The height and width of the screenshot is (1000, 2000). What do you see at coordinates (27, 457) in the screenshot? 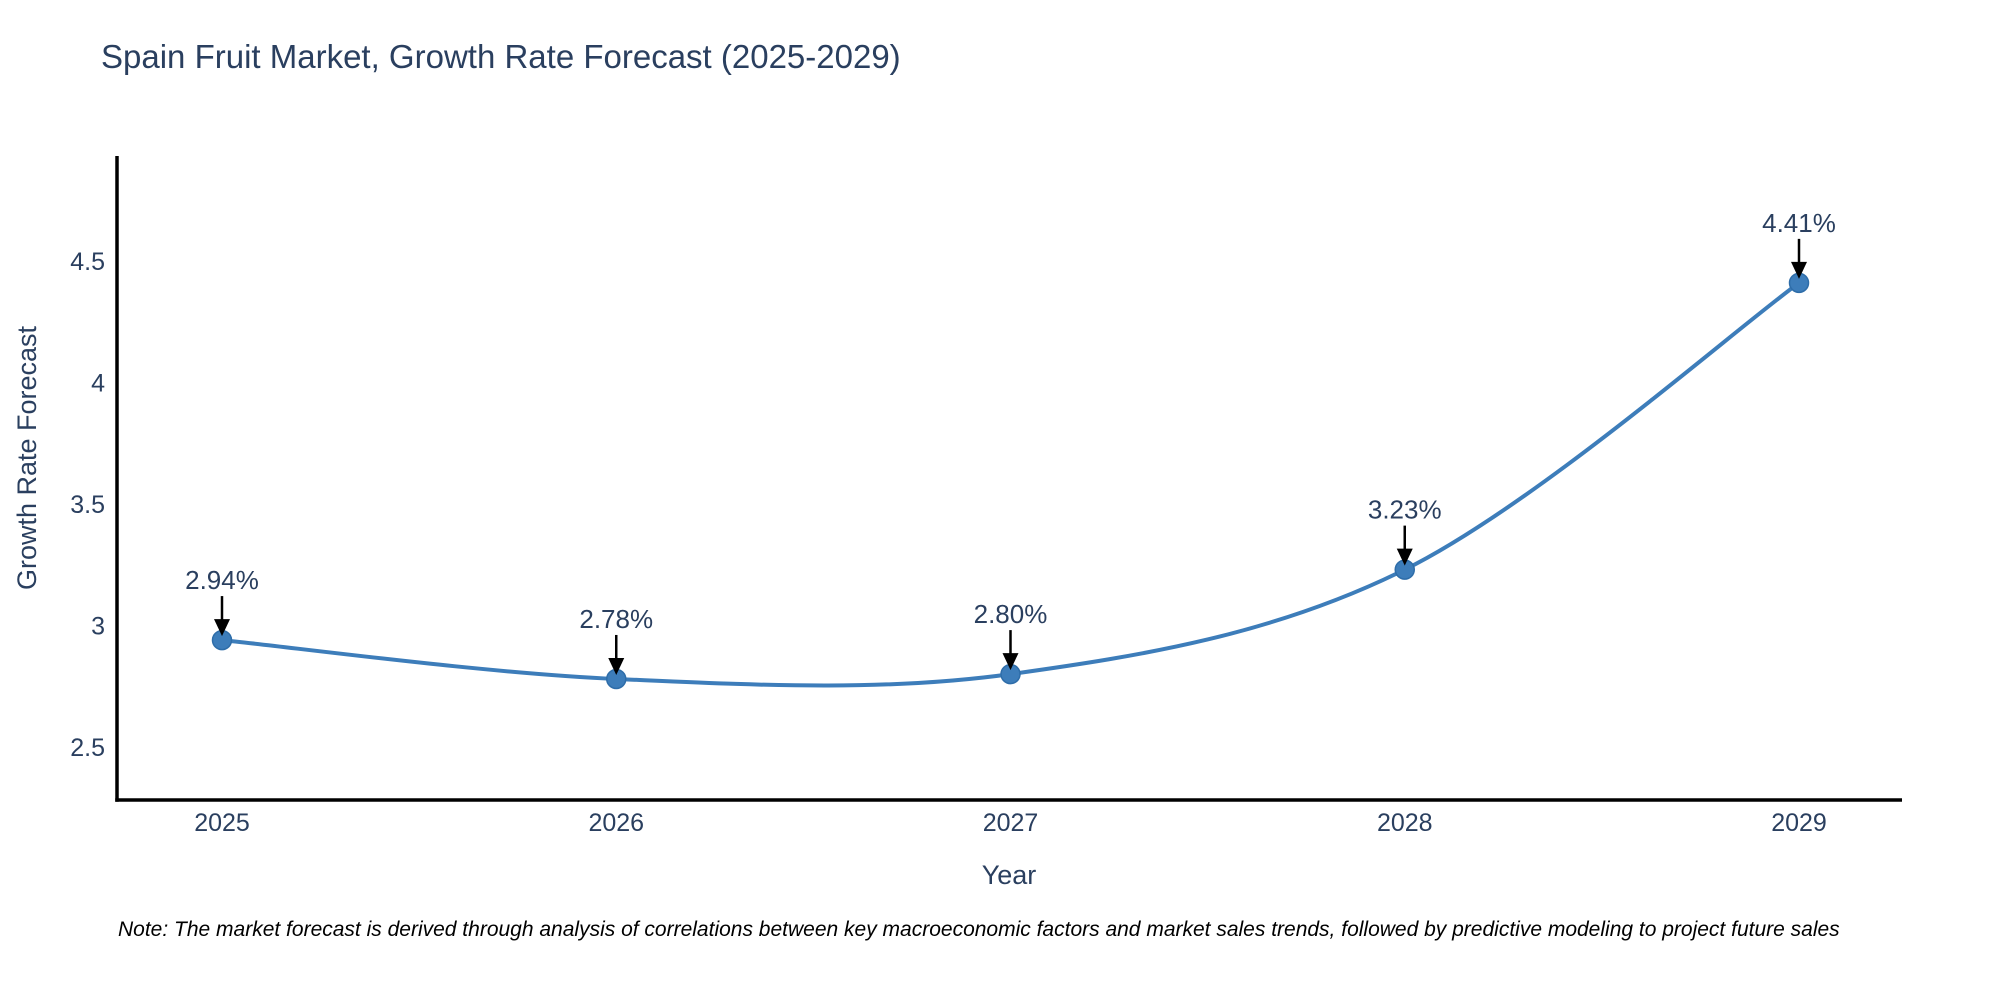
I see `y-axis-title: Growth Rate Forecast` at bounding box center [27, 457].